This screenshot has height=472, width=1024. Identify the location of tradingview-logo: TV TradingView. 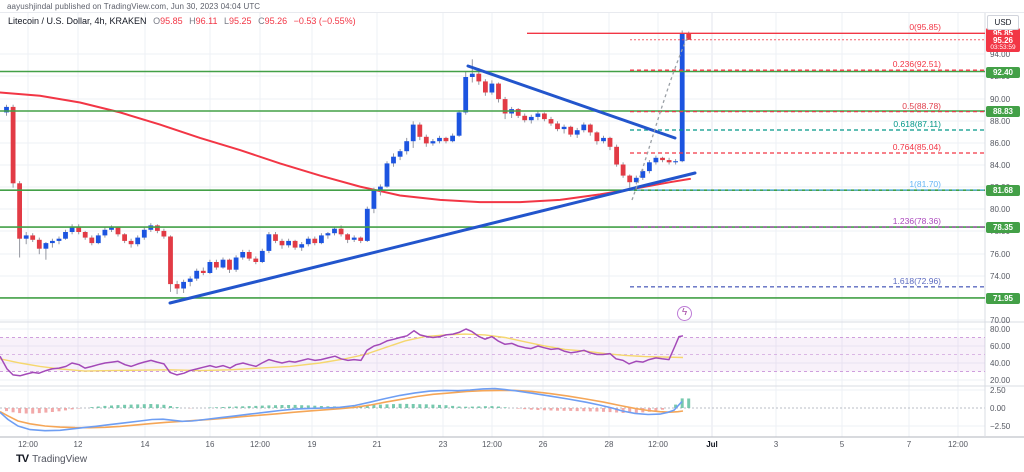
(51, 459).